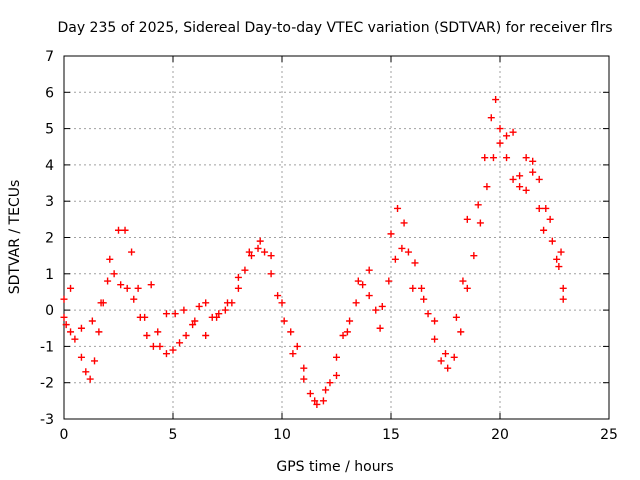 The image size is (640, 480). I want to click on y-tick-label: -2, so click(47, 384).